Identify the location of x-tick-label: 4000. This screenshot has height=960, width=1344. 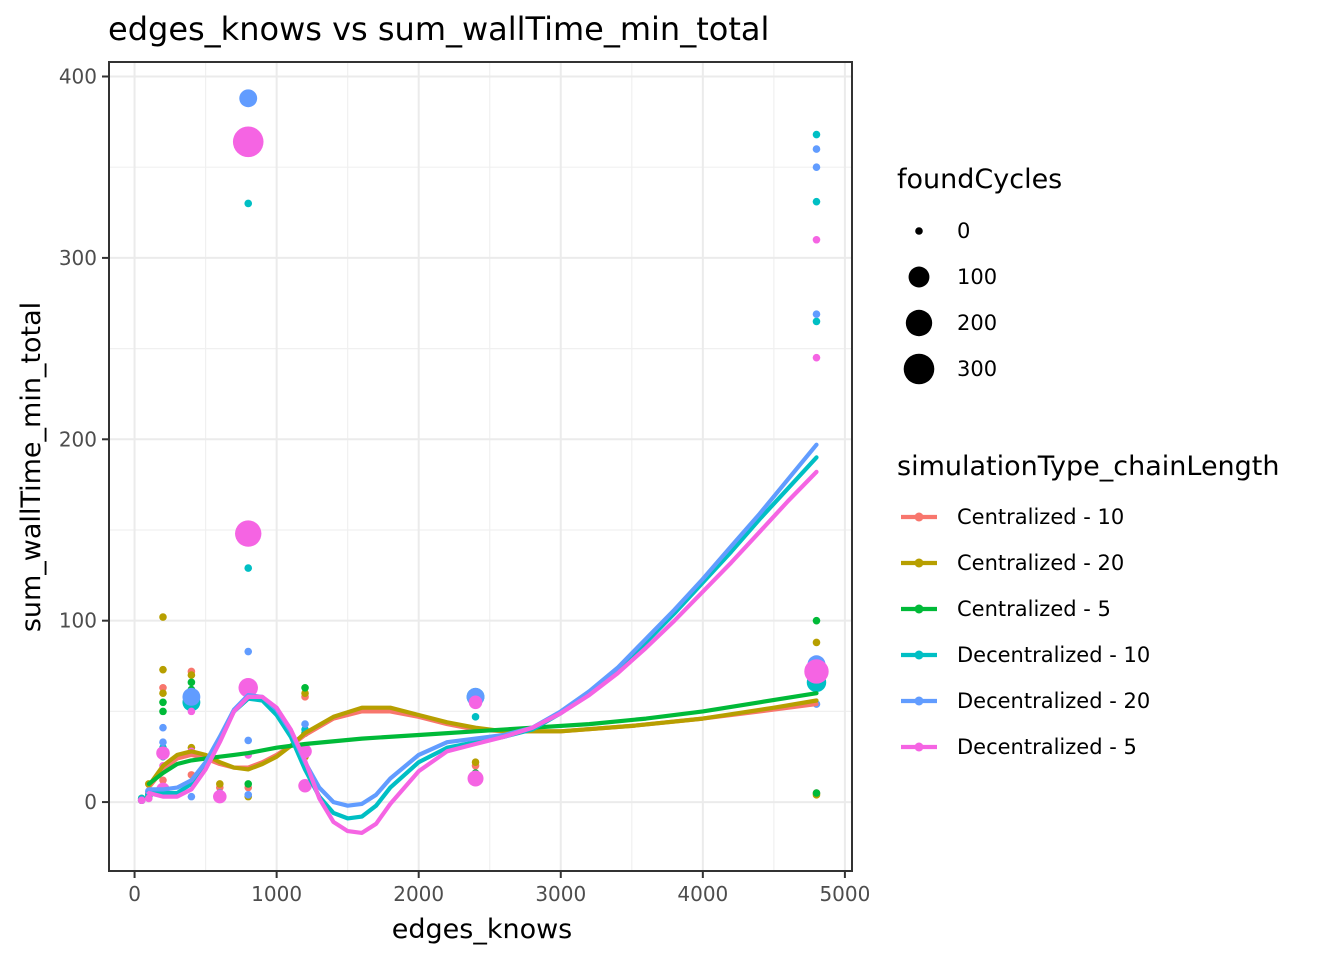
(702, 894).